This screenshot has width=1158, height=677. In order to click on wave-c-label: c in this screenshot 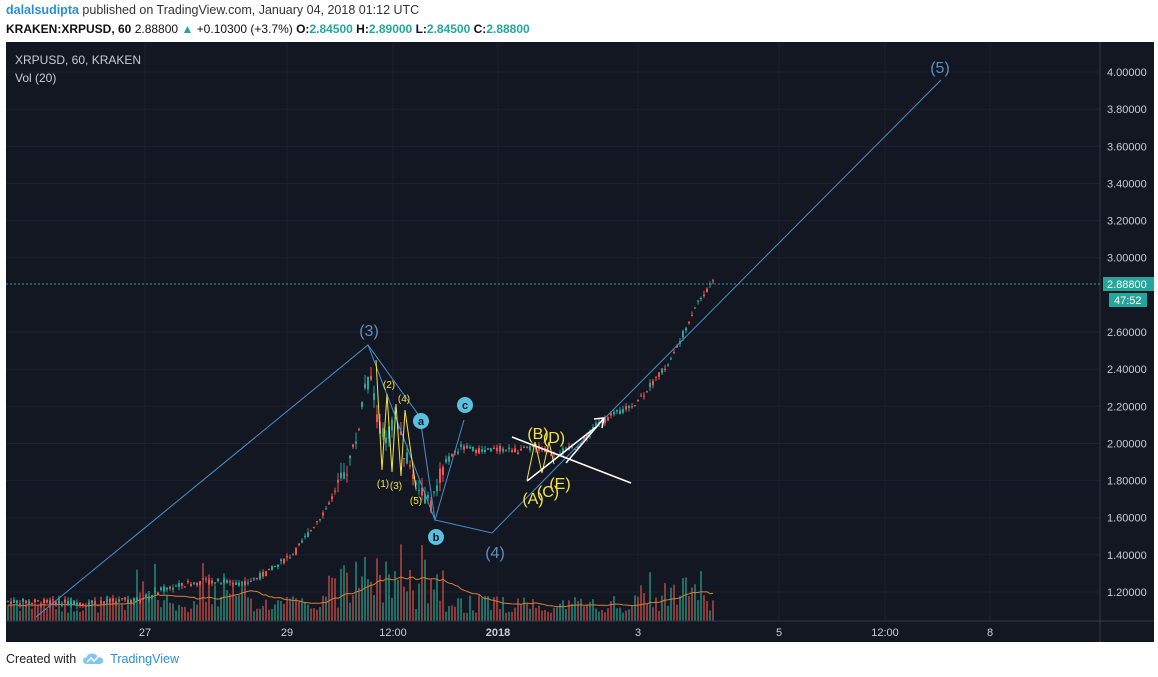, I will do `click(465, 406)`.